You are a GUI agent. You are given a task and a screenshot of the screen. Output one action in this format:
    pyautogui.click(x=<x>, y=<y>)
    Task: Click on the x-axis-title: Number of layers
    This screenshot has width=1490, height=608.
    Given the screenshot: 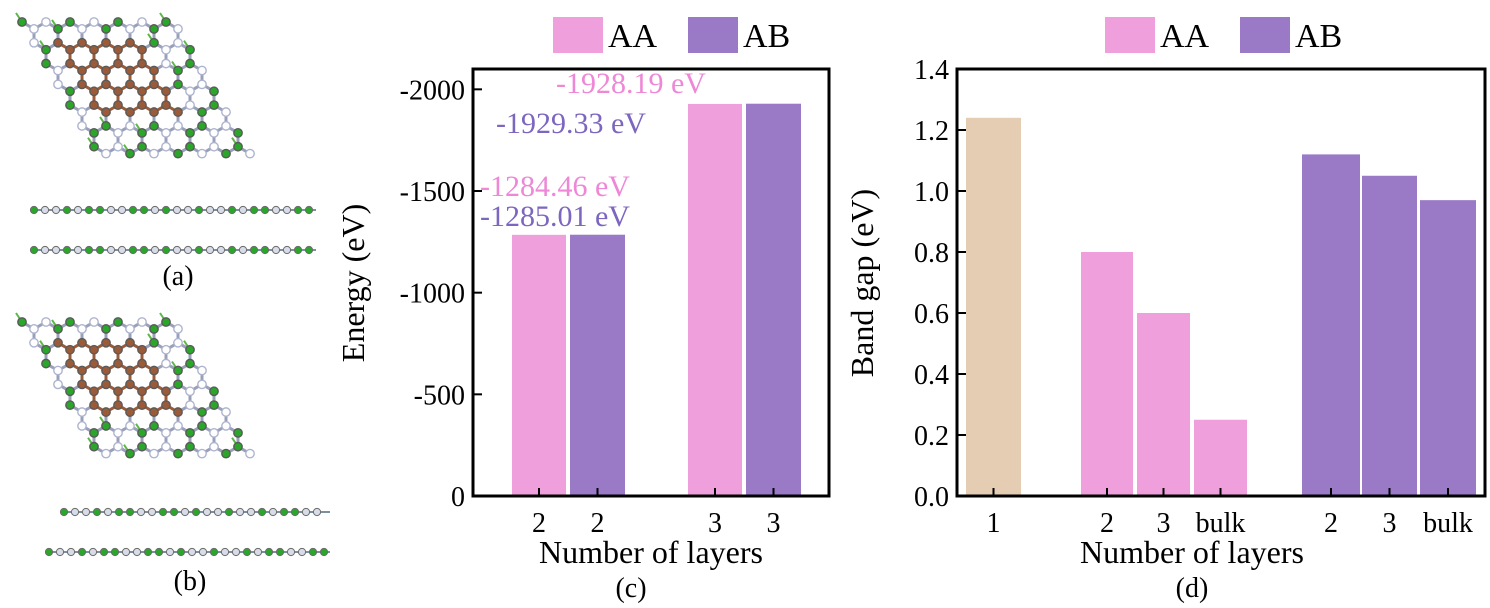 What is the action you would take?
    pyautogui.click(x=651, y=552)
    